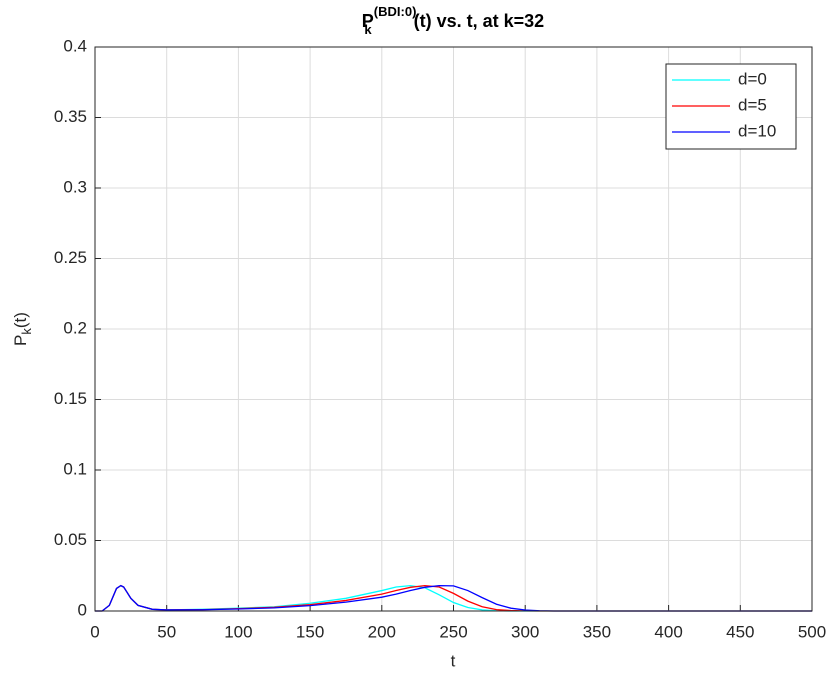 This screenshot has height=676, width=830. I want to click on y-tick-label: 0.2, so click(75, 327).